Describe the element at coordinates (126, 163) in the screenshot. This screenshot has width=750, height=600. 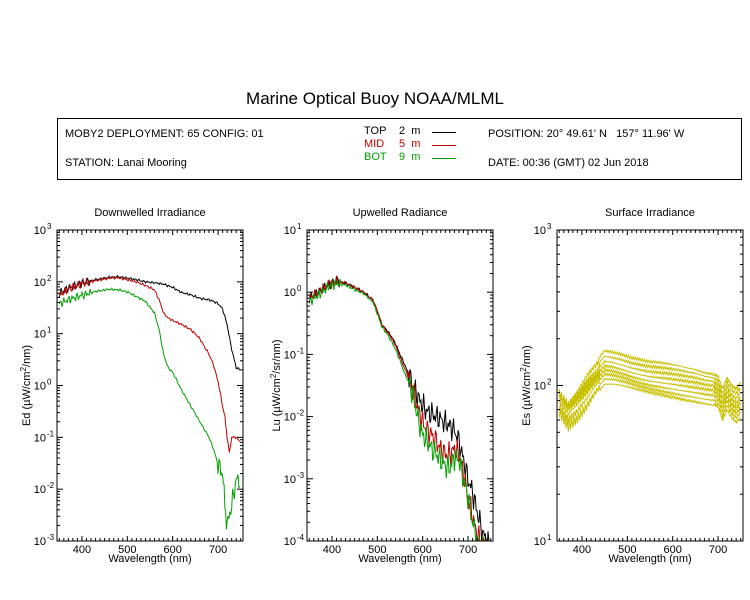
I see `station-text: STATION: Lanai Mooring` at that location.